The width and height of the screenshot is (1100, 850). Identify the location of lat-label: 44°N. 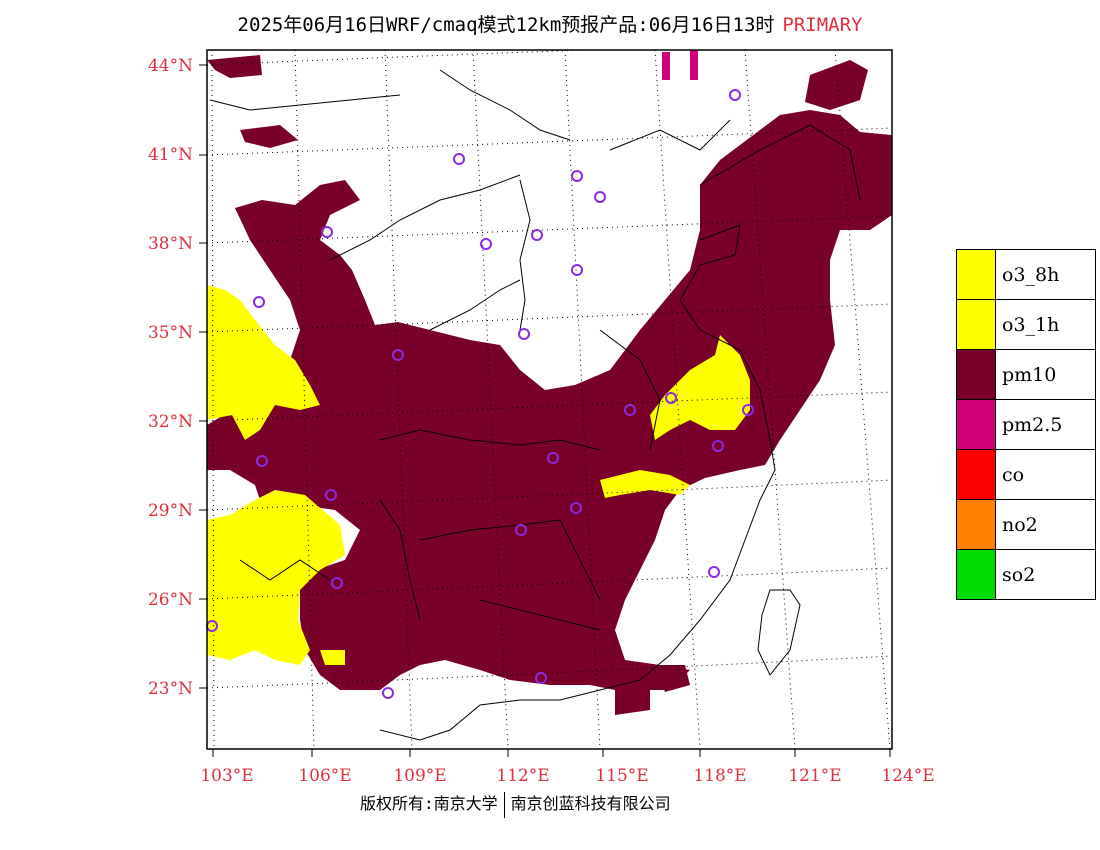
(170, 66).